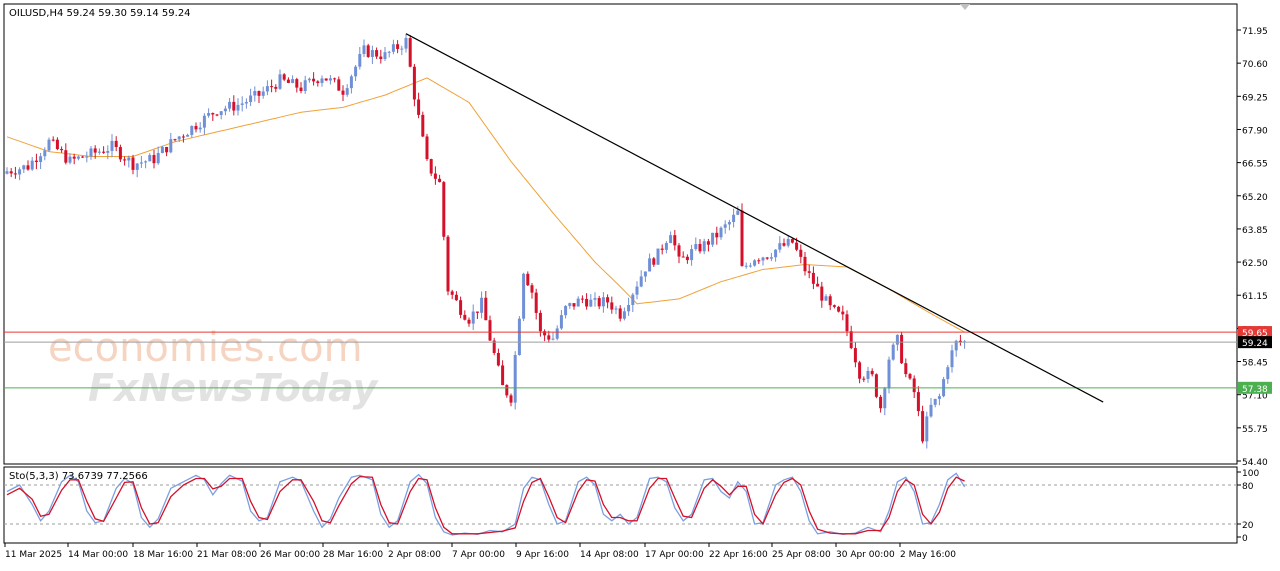 The height and width of the screenshot is (571, 1280). I want to click on stoch-header: Sto(5,3,3) 73.6739 77.2566, so click(78, 476).